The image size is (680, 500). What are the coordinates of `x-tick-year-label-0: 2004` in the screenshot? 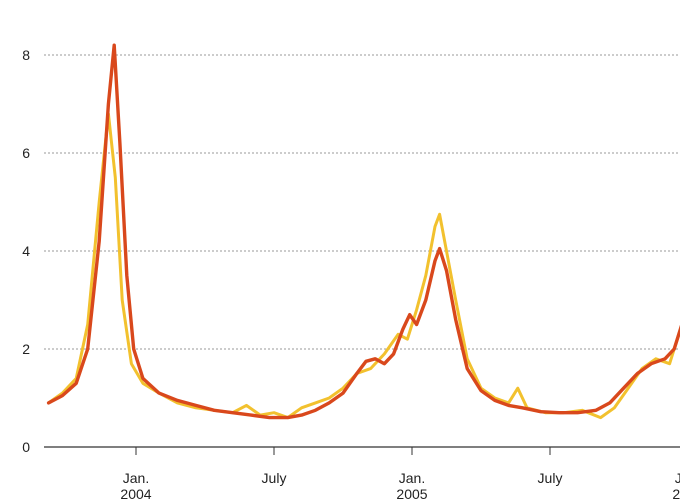 It's located at (135, 493).